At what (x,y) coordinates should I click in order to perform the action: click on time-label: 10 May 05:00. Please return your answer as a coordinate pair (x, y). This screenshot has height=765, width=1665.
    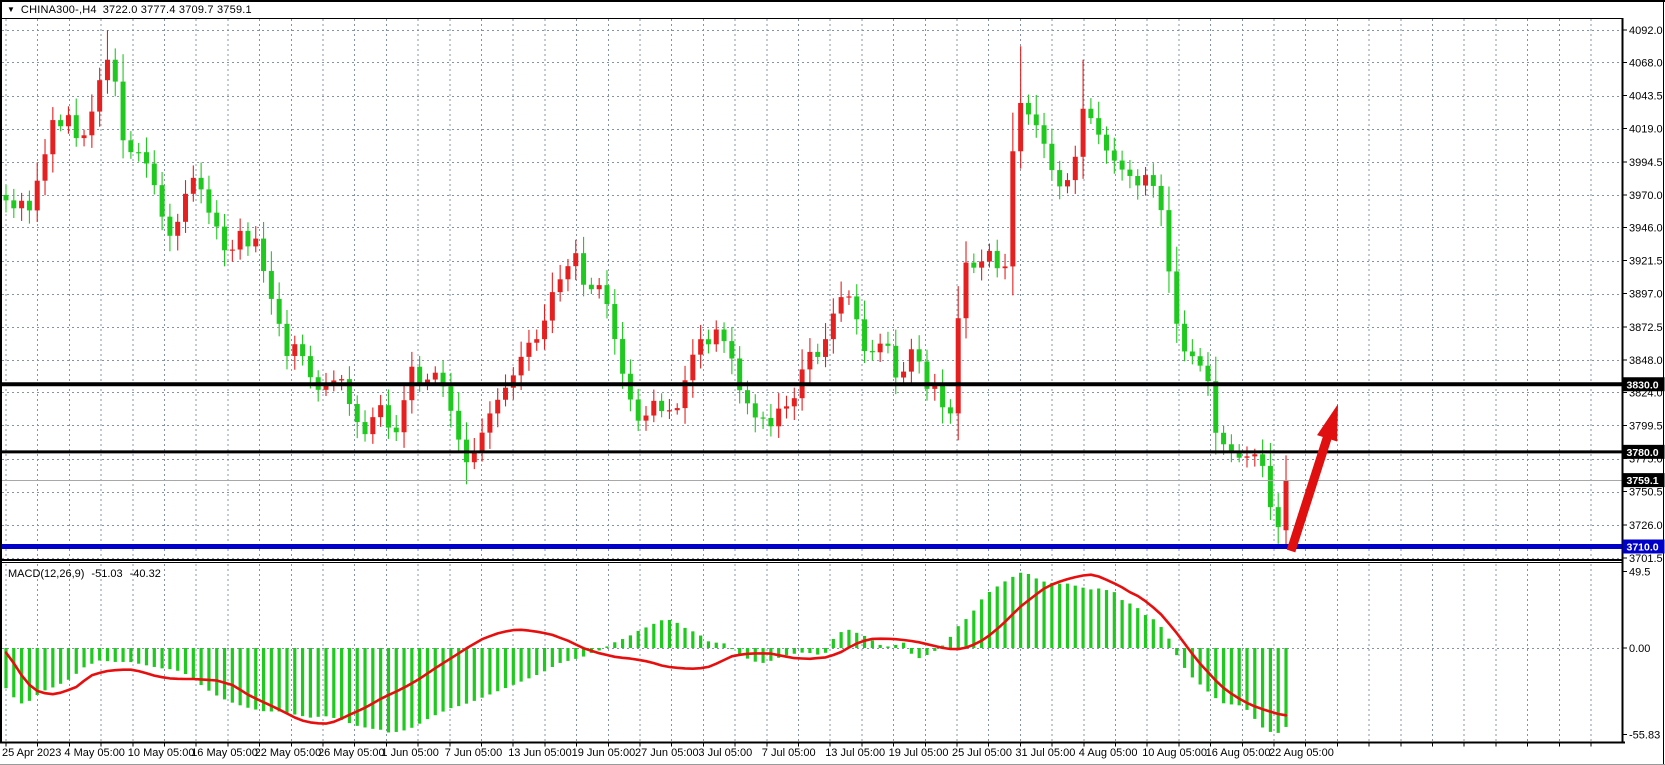
    Looking at the image, I should click on (161, 753).